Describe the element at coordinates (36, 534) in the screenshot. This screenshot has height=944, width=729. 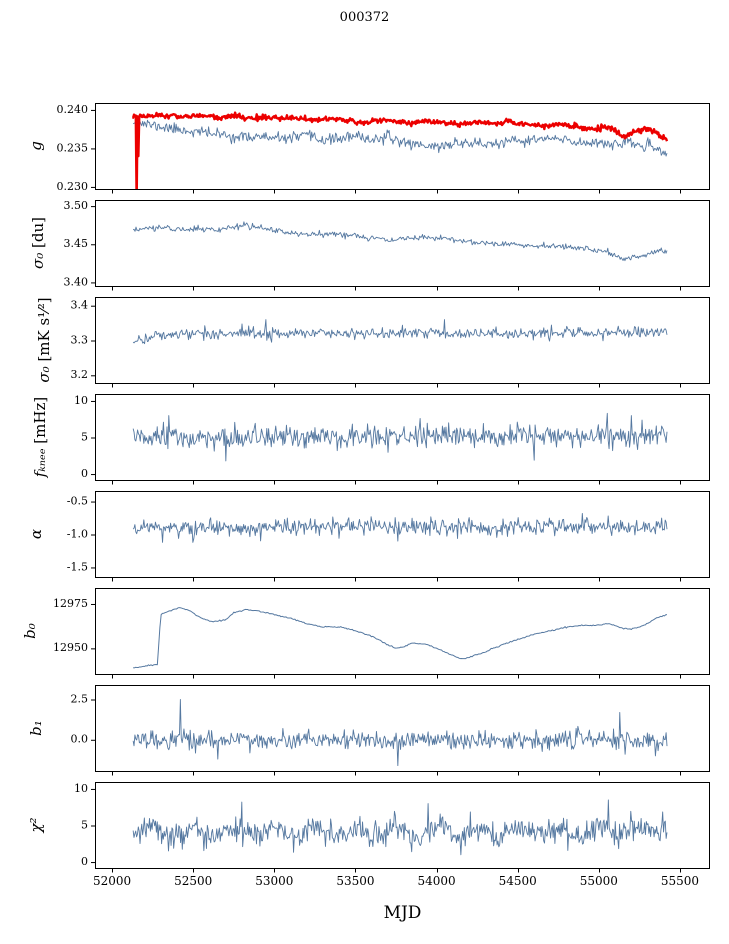
I see `y-axis-label-alpha: α` at that location.